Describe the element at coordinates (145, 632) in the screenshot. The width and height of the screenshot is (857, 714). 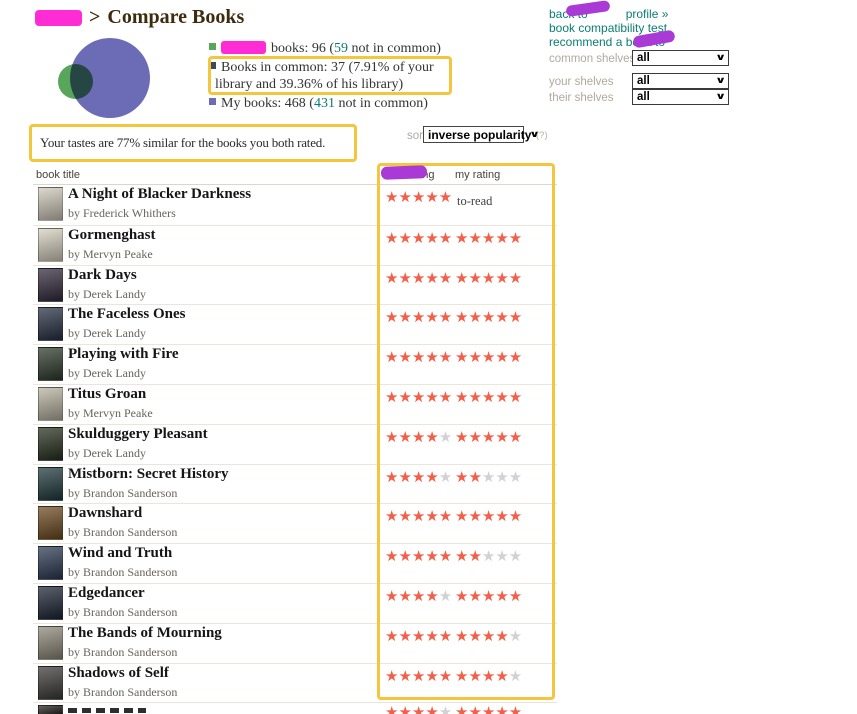
I see `book-title-link: The Bands of Mourning` at that location.